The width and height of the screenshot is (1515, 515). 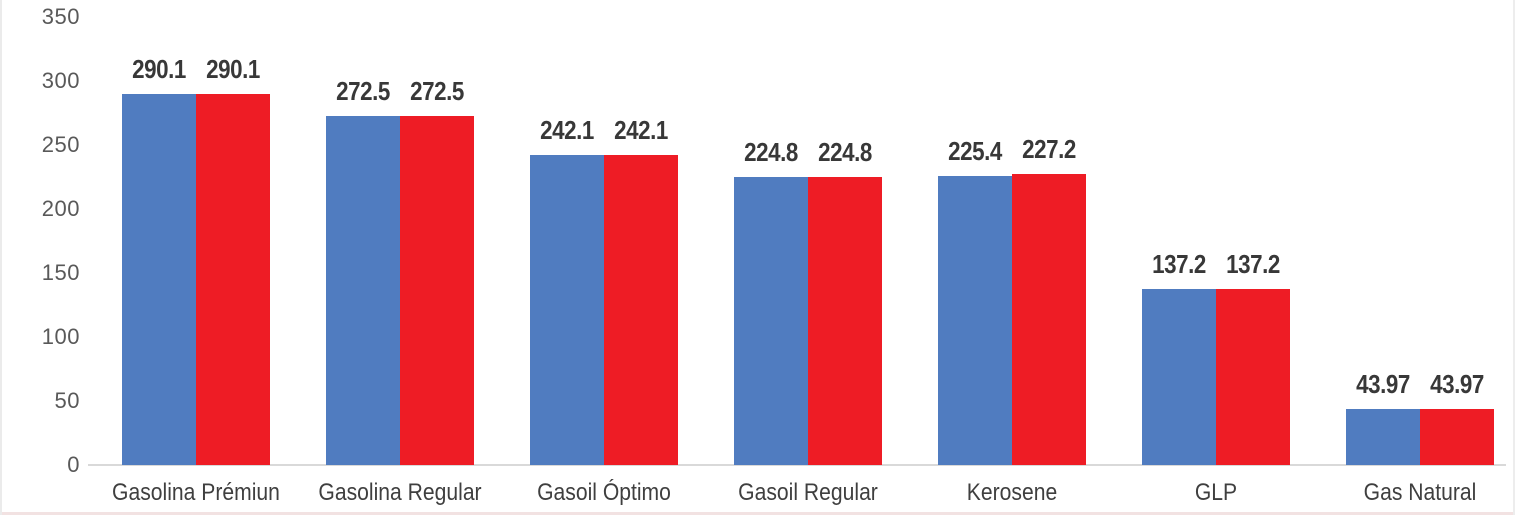 What do you see at coordinates (73, 464) in the screenshot?
I see `y-axis-tick-label: 0` at bounding box center [73, 464].